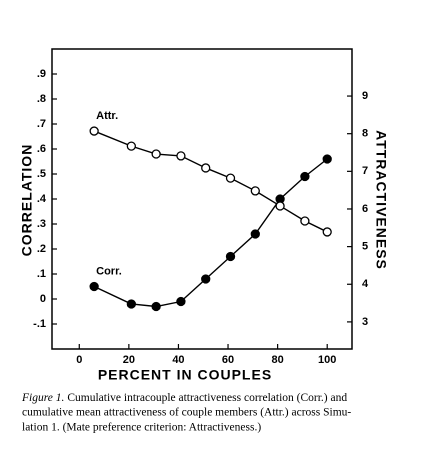  I want to click on x-tick-label: 0, so click(79, 360).